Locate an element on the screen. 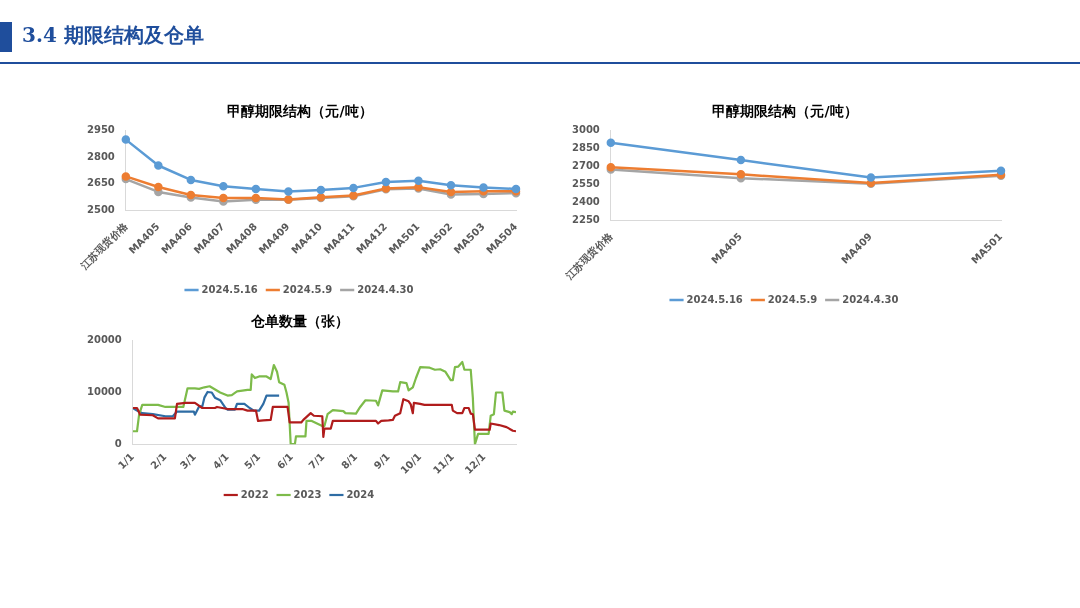 This screenshot has width=1080, height=608. y-tick-label: 3000 is located at coordinates (585, 130).